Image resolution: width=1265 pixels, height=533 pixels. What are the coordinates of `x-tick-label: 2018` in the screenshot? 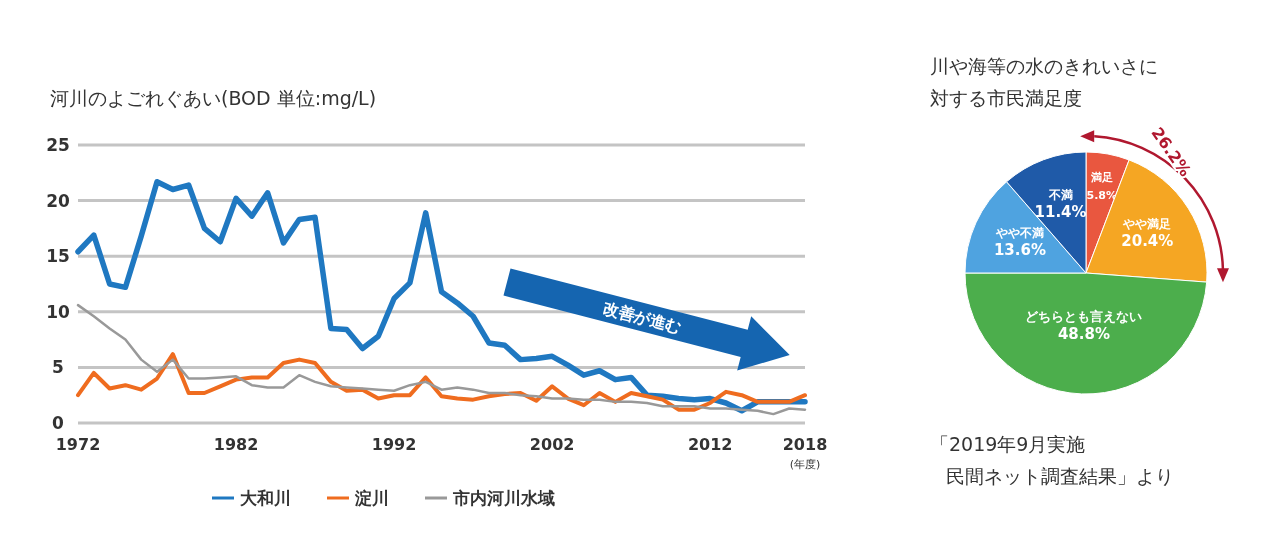 It's located at (805, 444).